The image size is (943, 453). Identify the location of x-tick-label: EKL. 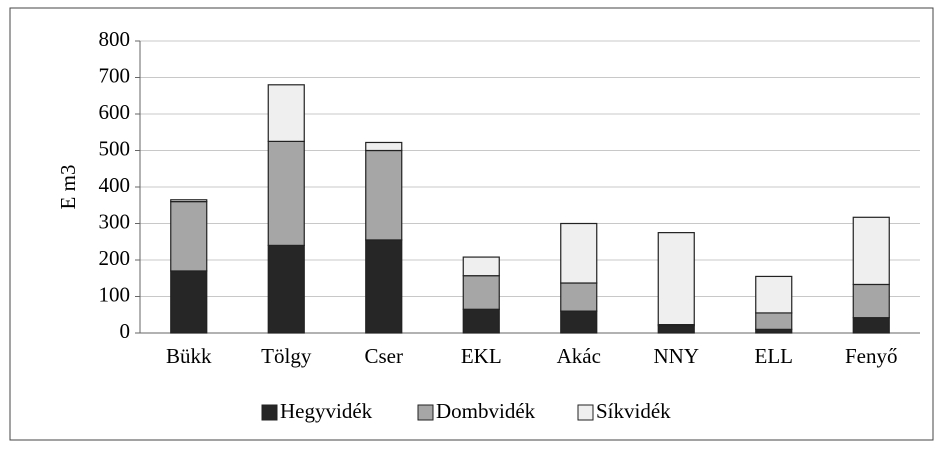
(481, 356).